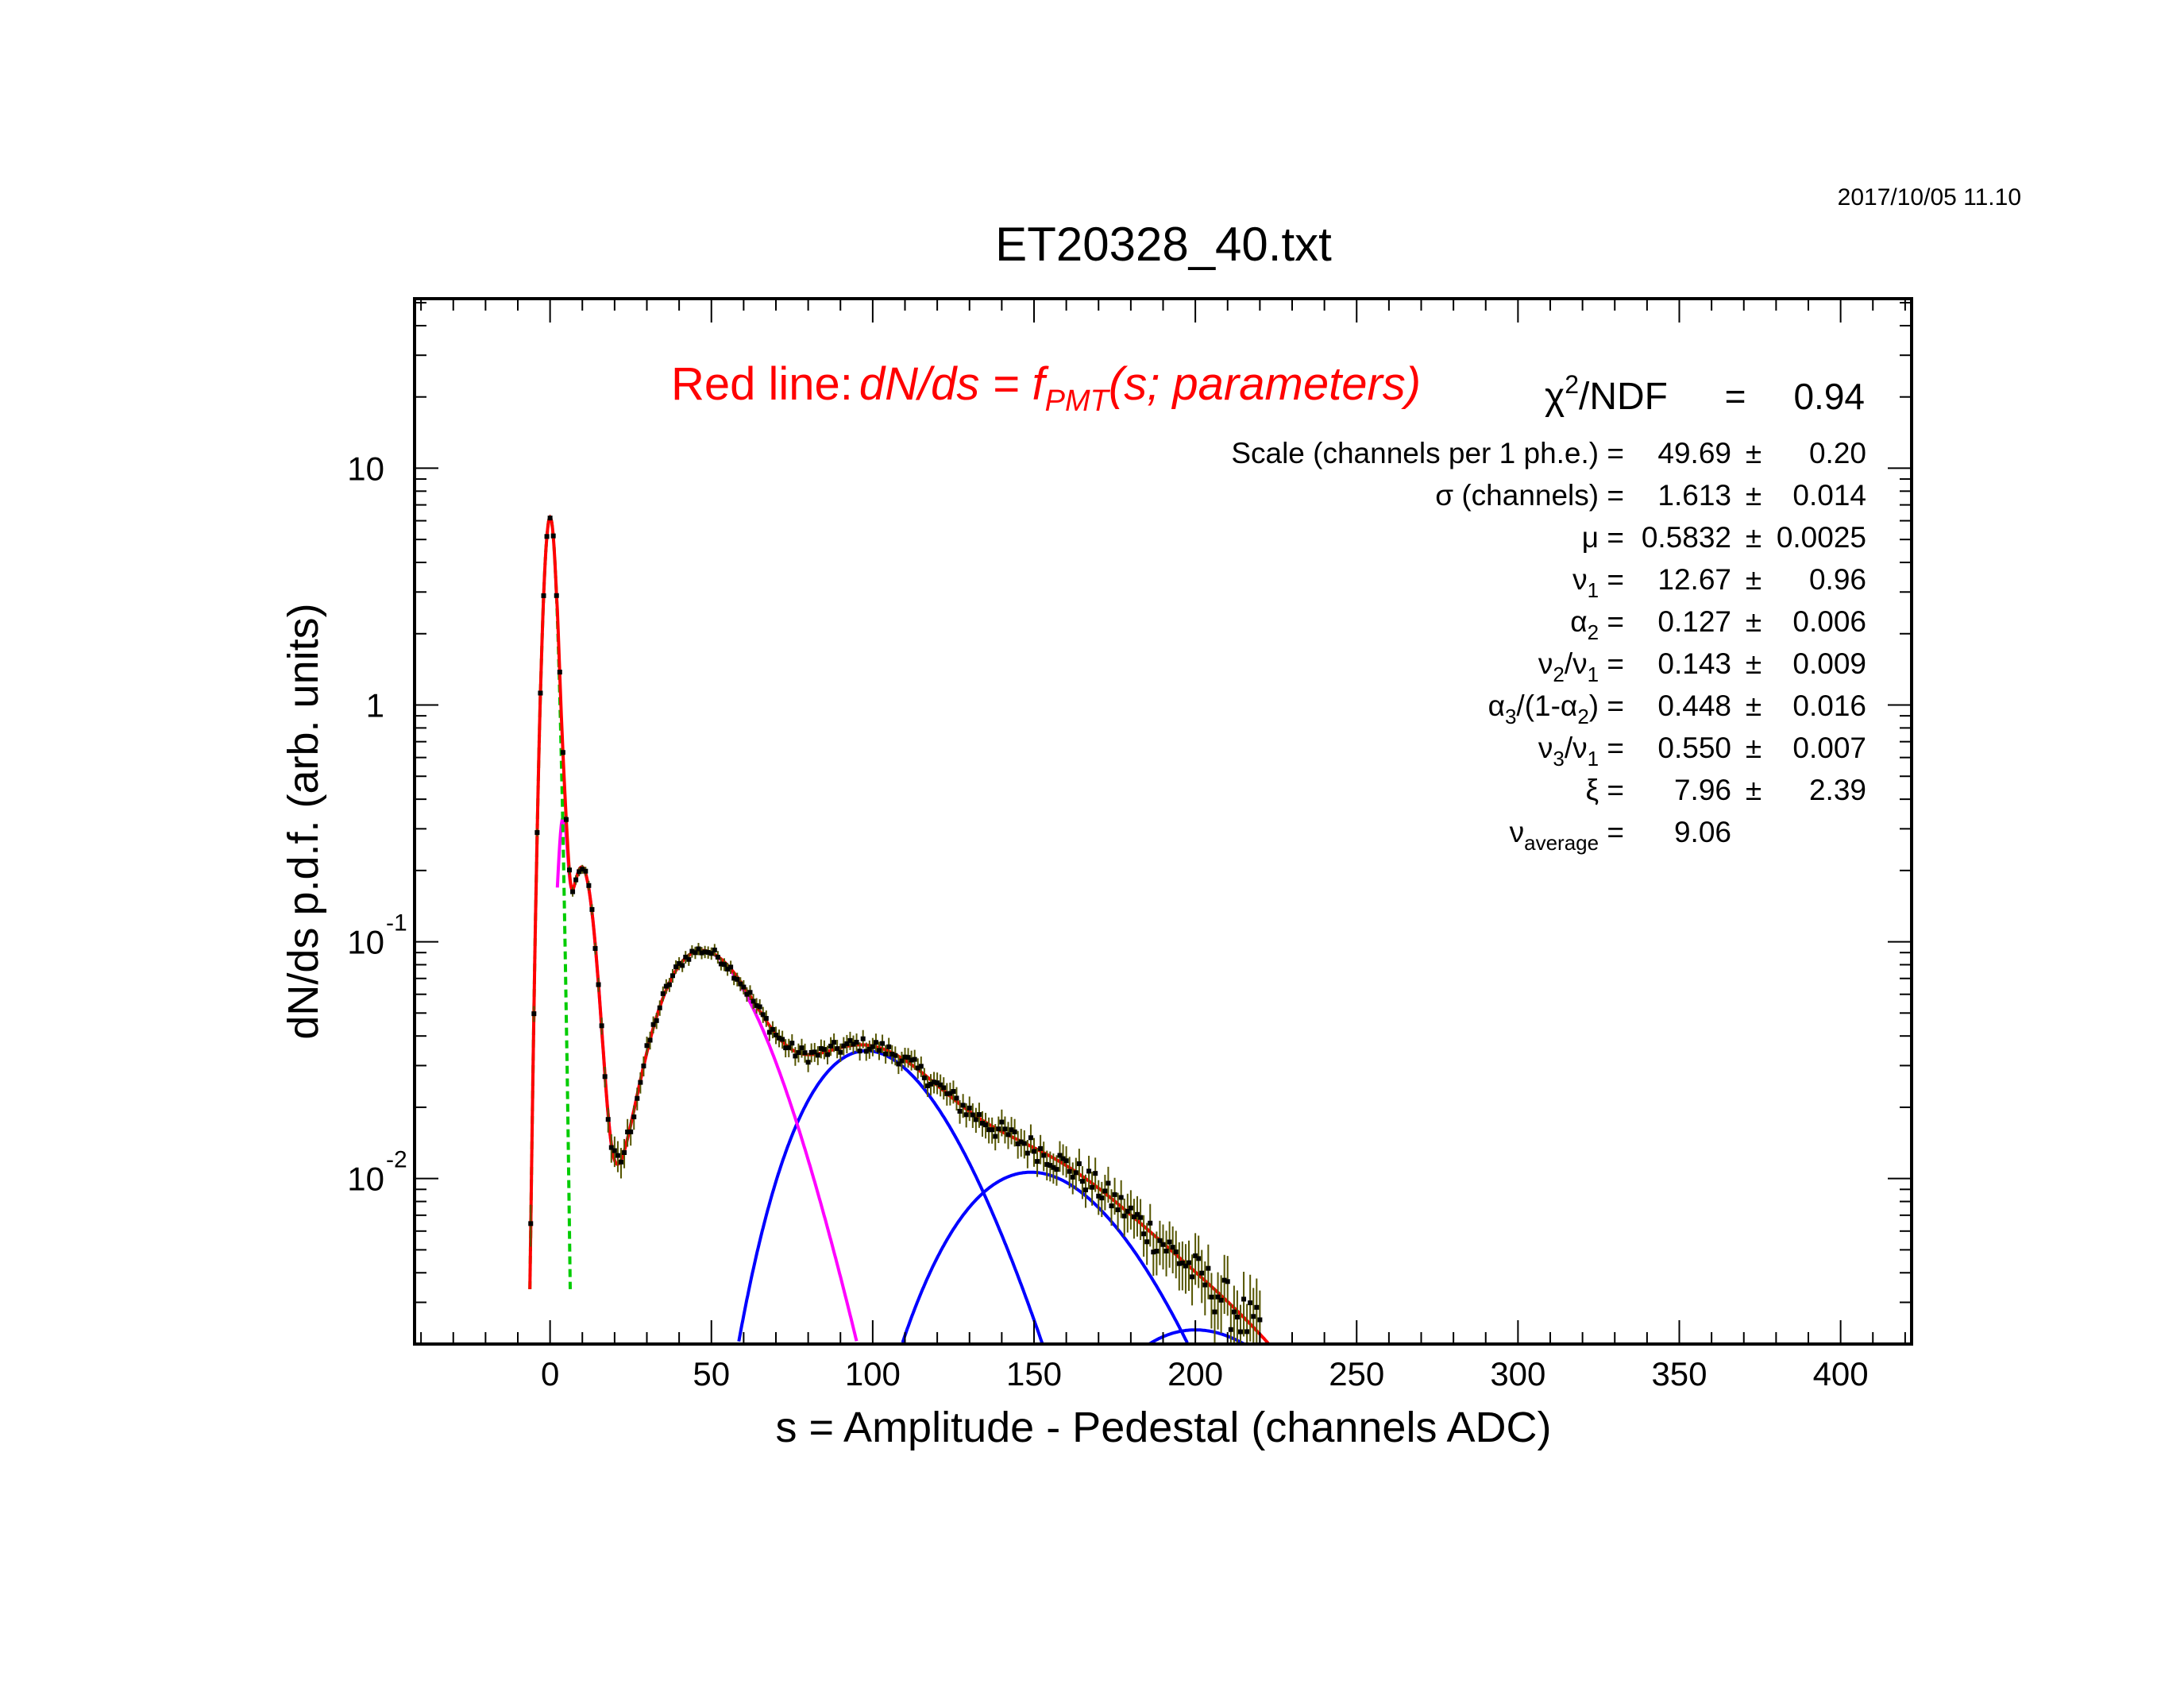 The height and width of the screenshot is (1688, 2184). What do you see at coordinates (396, 923) in the screenshot?
I see `y-tick-exponent: -1` at bounding box center [396, 923].